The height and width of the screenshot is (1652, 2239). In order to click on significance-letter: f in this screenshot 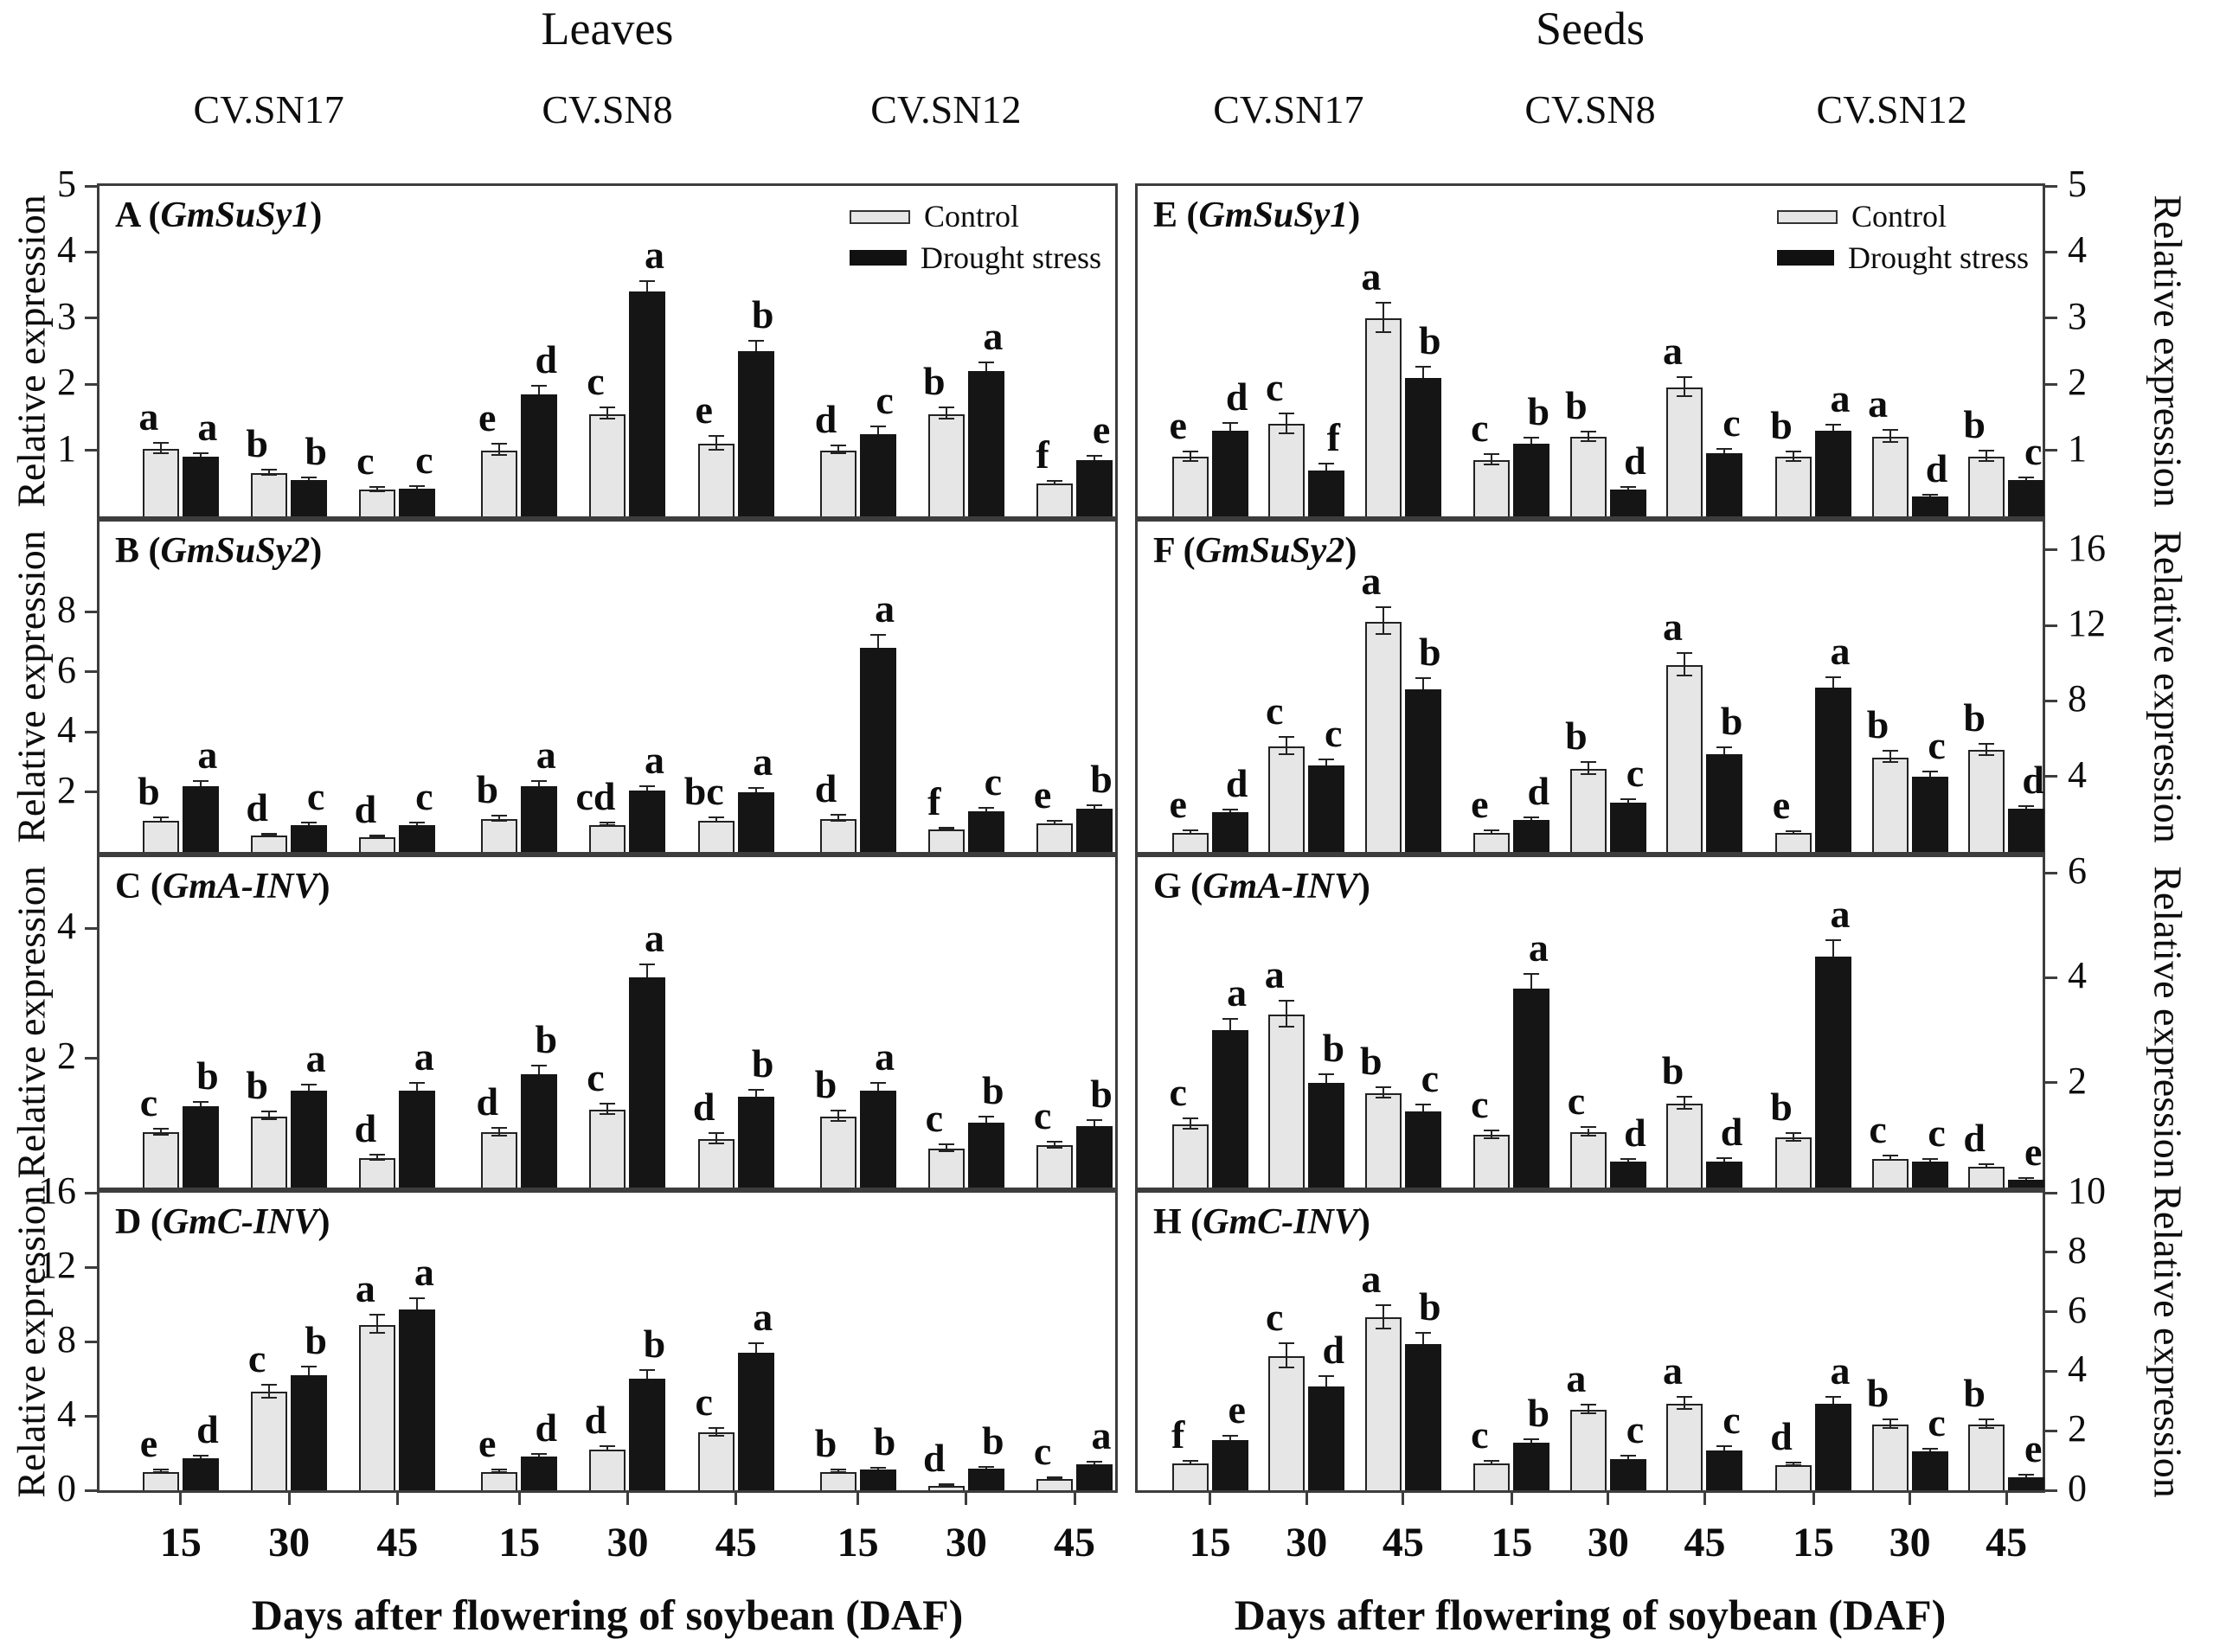, I will do `click(1333, 437)`.